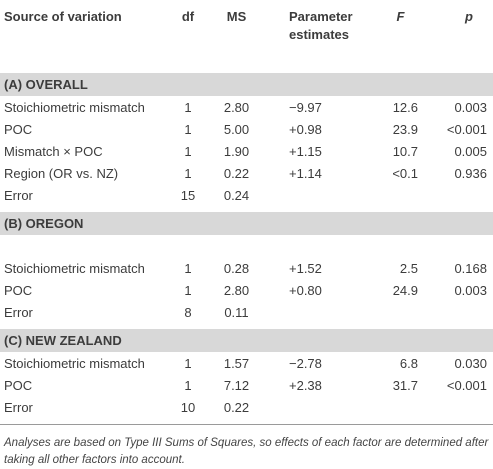 Image resolution: width=493 pixels, height=469 pixels. Describe the element at coordinates (84, 35) in the screenshot. I see `column-header: Source of variation` at that location.